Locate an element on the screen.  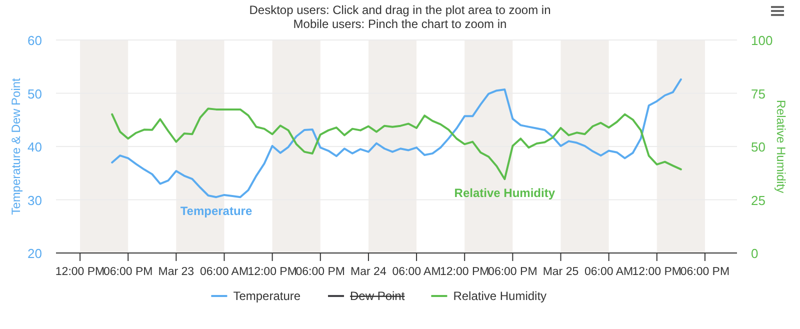
text: Relative Humidity is located at coordinates (505, 193).